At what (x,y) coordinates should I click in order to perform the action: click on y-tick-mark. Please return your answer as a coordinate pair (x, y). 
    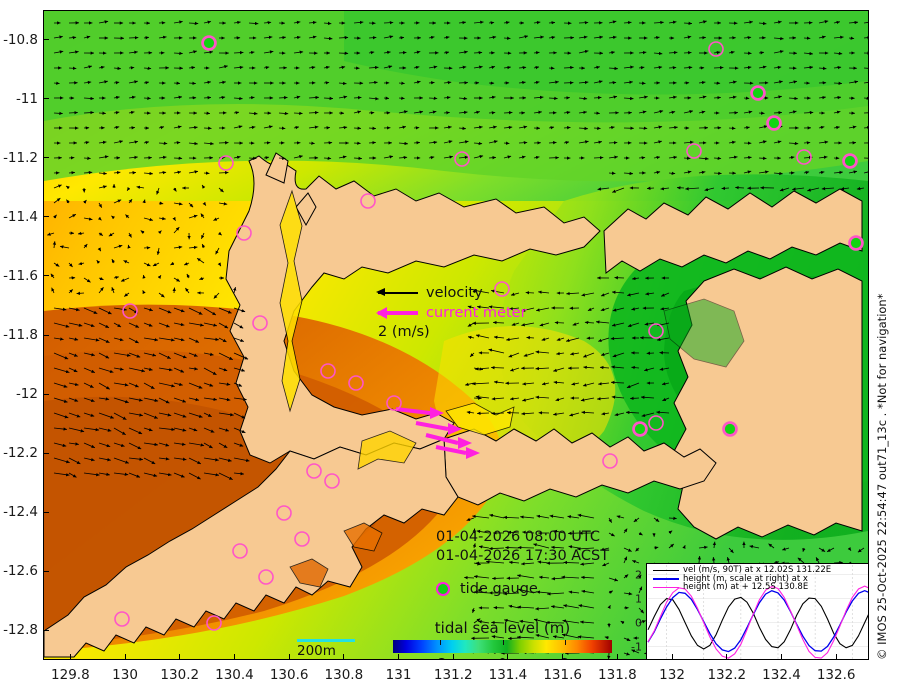
    Looking at the image, I should click on (46, 453).